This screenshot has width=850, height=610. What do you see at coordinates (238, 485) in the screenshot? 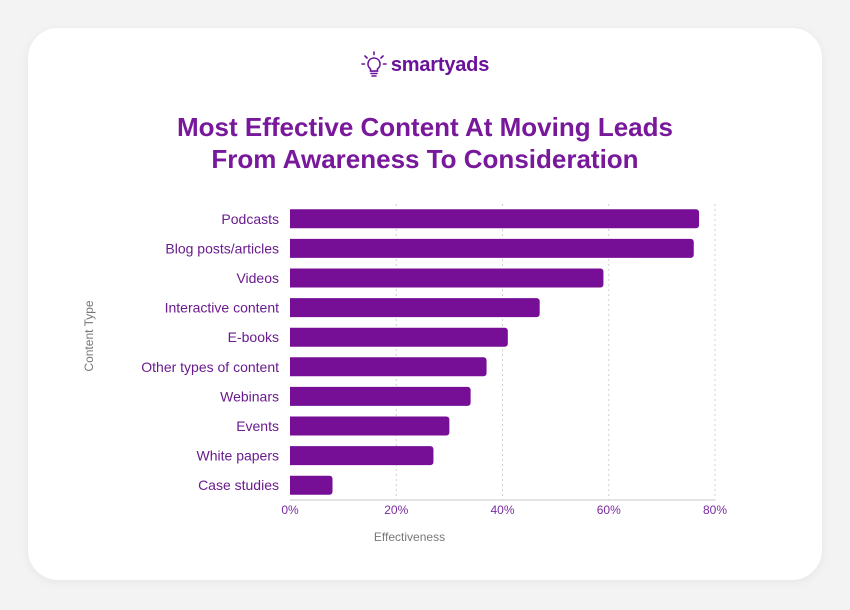
I see `category-label: Case studies` at bounding box center [238, 485].